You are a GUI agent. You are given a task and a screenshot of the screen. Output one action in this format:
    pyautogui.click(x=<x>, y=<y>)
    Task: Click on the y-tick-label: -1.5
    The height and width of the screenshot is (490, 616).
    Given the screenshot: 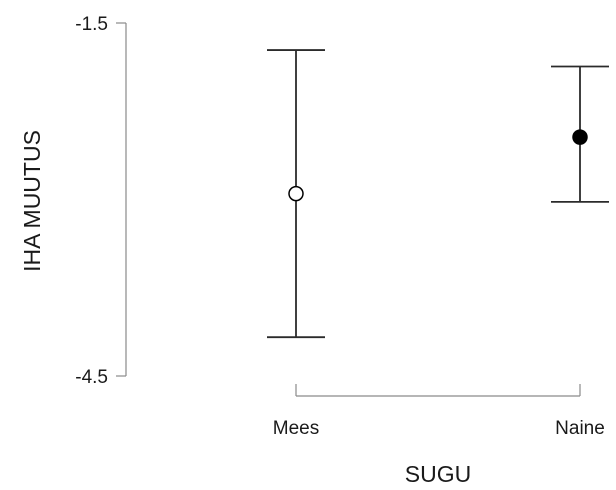 What is the action you would take?
    pyautogui.click(x=91, y=24)
    